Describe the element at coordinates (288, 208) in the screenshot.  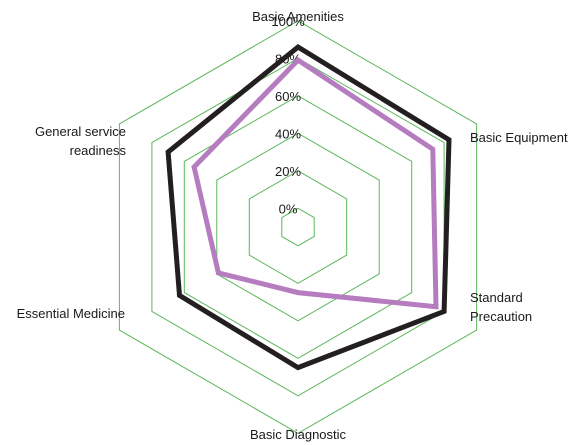
I see `tick-label: 0%` at that location.